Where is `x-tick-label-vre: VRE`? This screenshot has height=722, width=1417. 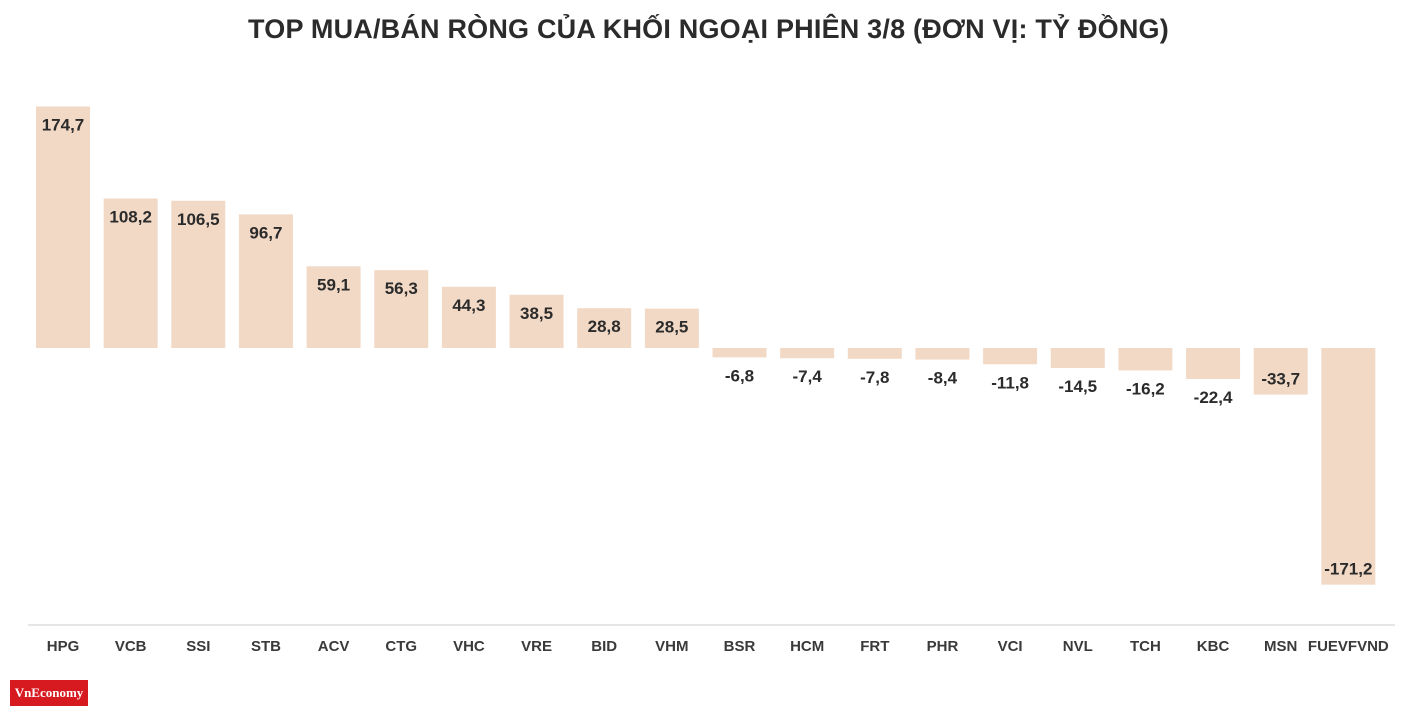 x-tick-label-vre: VRE is located at coordinates (536, 646).